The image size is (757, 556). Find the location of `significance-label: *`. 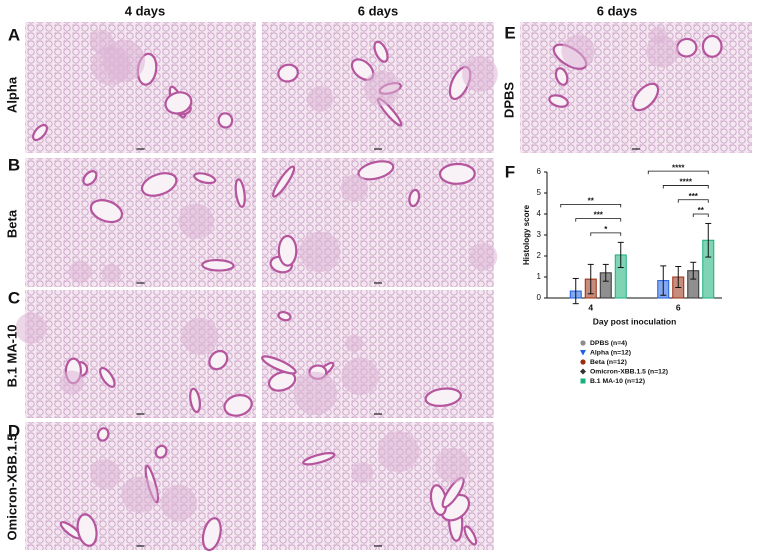

significance-label: * is located at coordinates (606, 229).